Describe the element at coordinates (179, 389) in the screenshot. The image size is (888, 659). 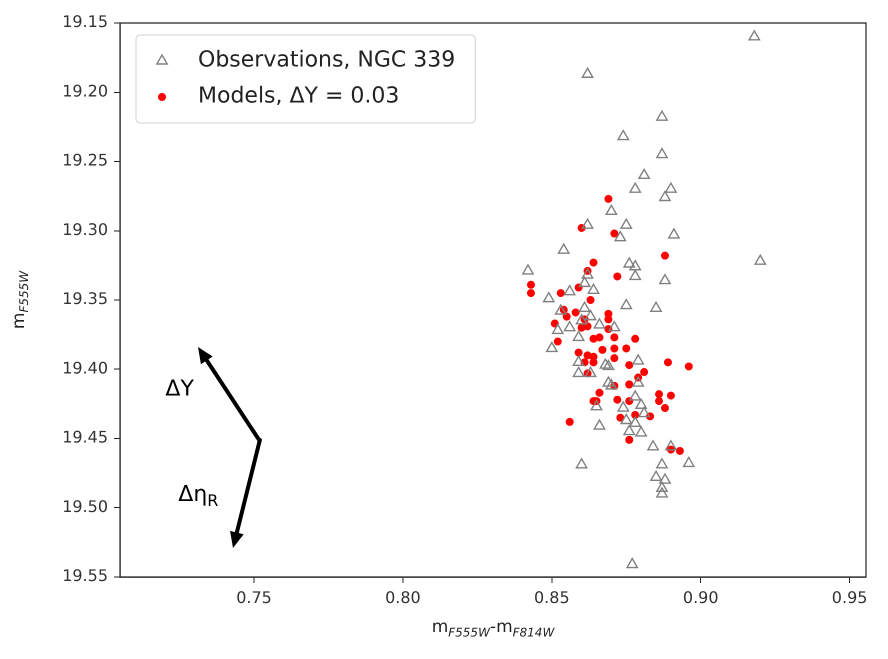
I see `annotation: ΔY` at that location.